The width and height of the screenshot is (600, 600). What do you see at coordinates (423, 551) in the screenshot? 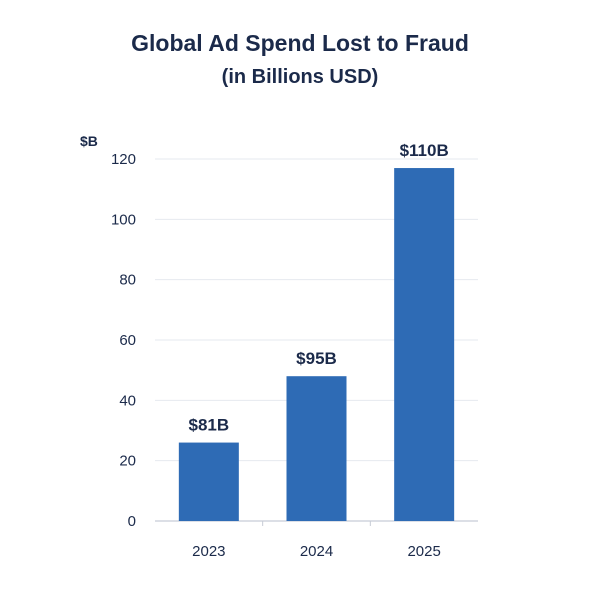
I see `x-tick-label: 2025` at bounding box center [423, 551].